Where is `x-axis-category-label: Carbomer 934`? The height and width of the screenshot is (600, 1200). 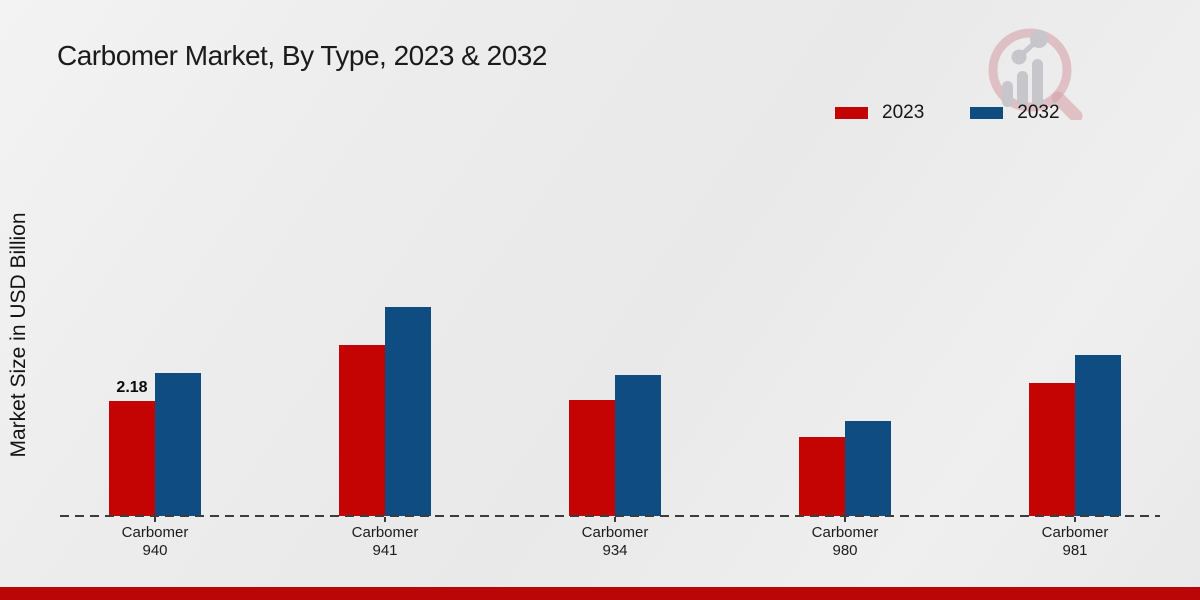 x-axis-category-label: Carbomer 934 is located at coordinates (615, 541).